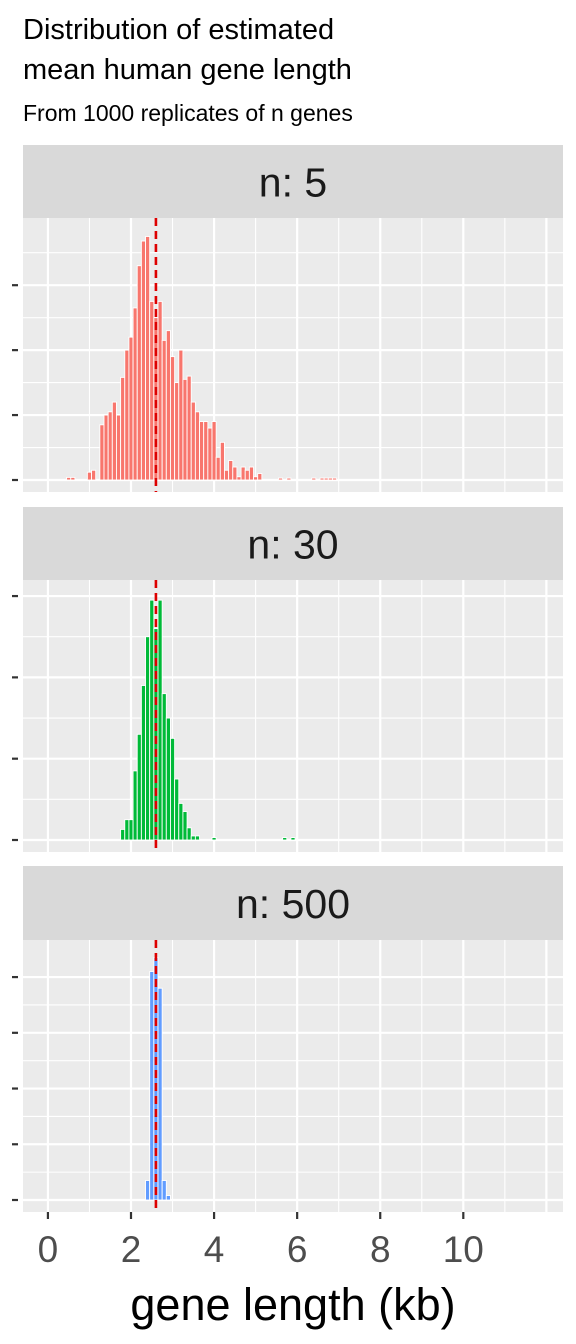 The image size is (576, 1344). What do you see at coordinates (187, 70) in the screenshot?
I see `chart-title-line-2: mean human gene length` at bounding box center [187, 70].